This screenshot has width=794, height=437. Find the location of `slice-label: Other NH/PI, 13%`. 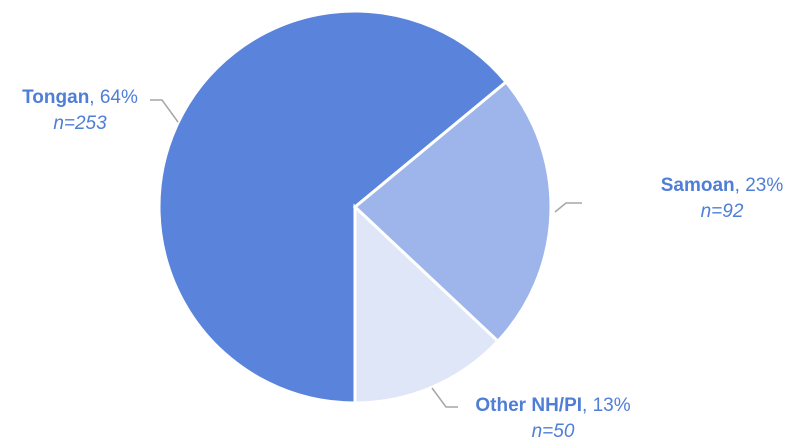

slice-label: Other NH/PI, 13% is located at coordinates (552, 405).